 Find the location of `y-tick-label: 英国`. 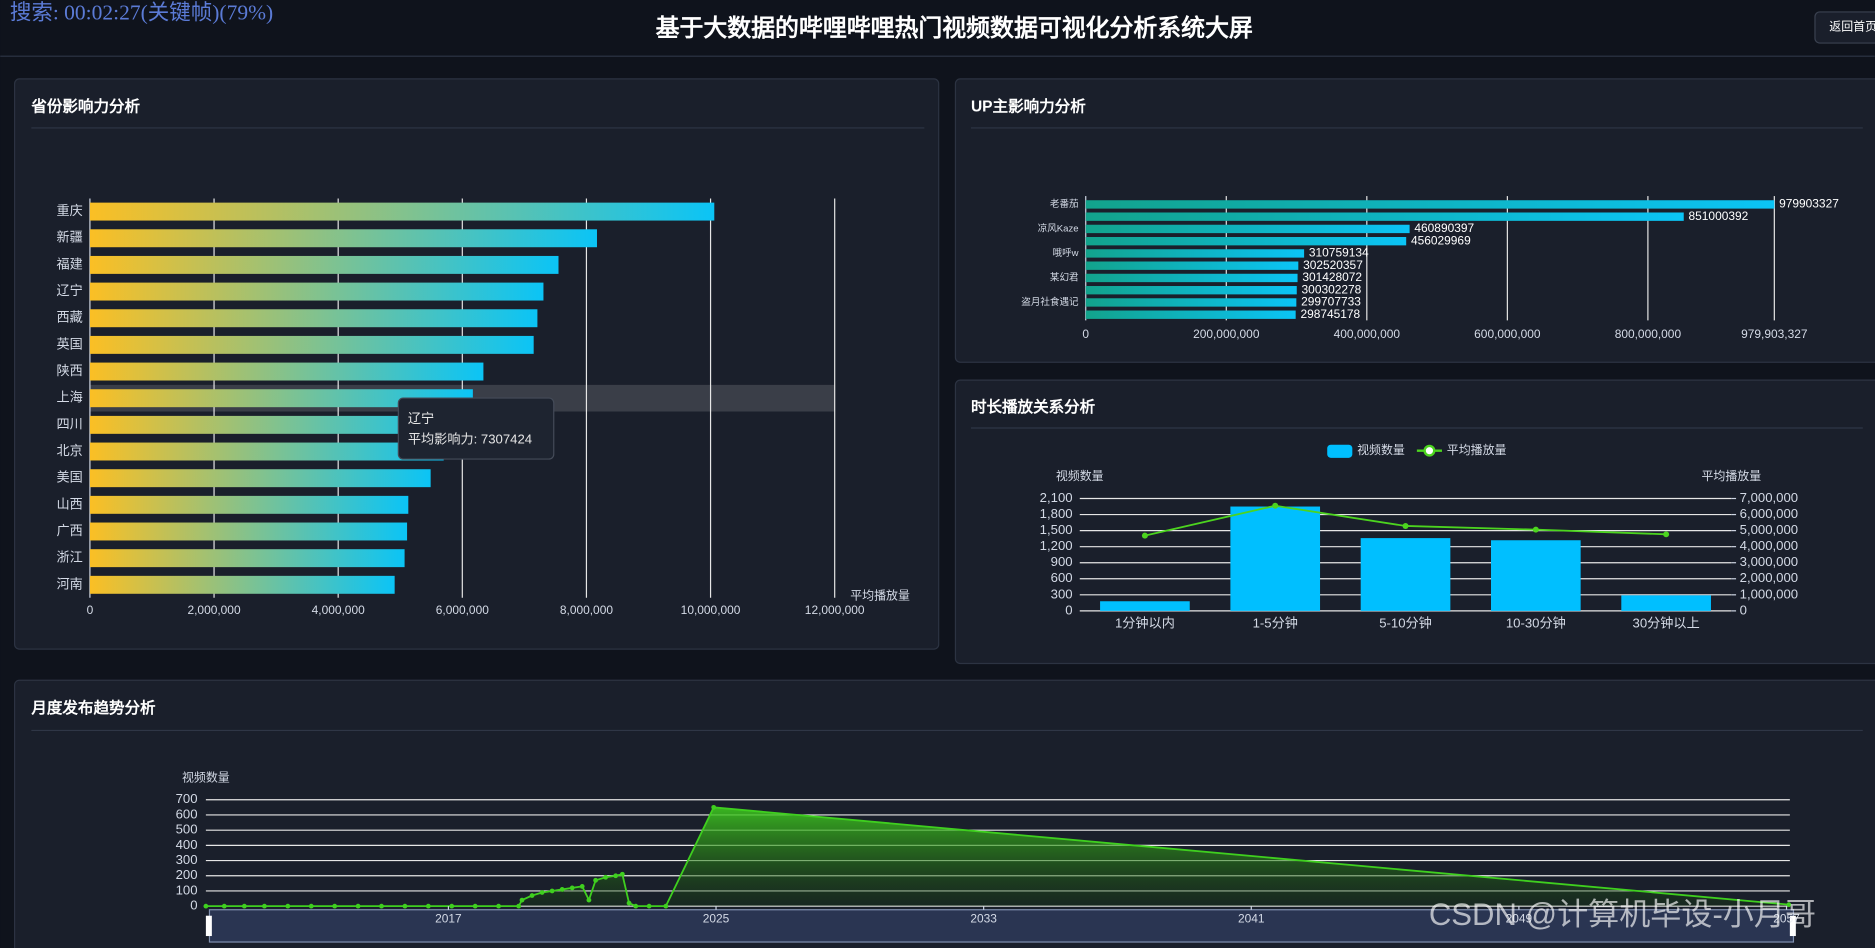

y-tick-label: 英国 is located at coordinates (69, 343).